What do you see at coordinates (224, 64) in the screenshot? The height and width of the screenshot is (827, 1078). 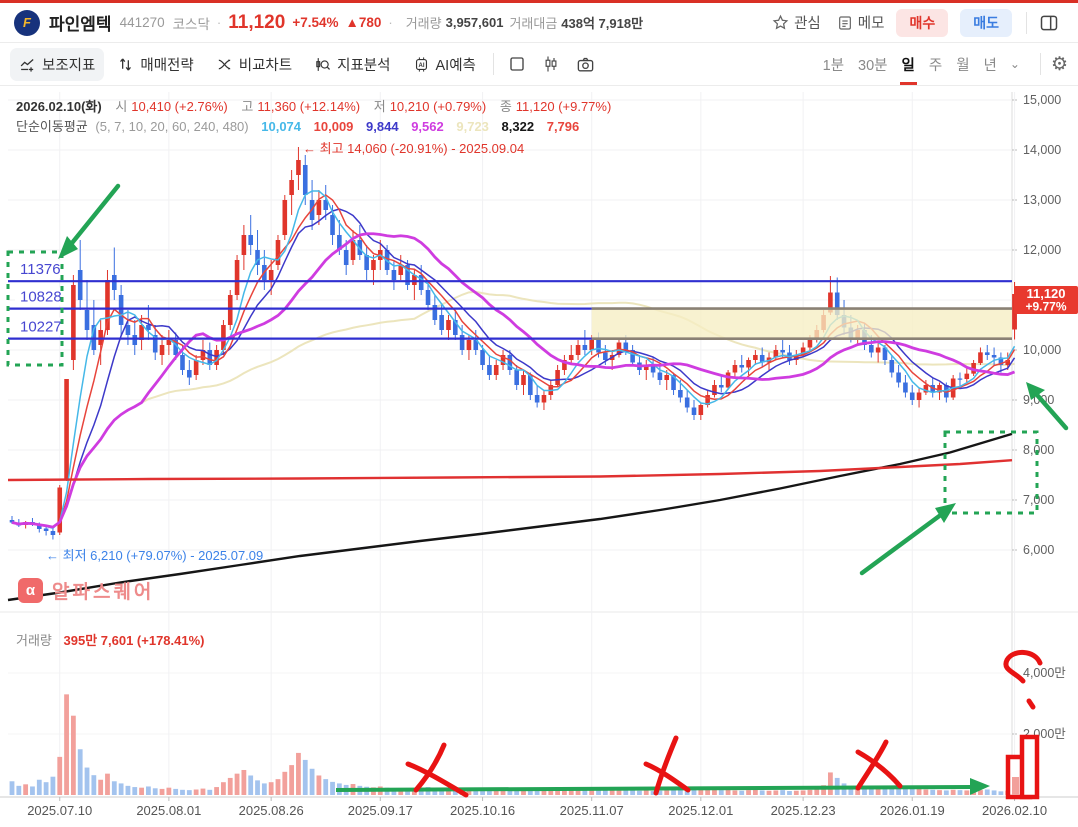 I see `compare-icon` at bounding box center [224, 64].